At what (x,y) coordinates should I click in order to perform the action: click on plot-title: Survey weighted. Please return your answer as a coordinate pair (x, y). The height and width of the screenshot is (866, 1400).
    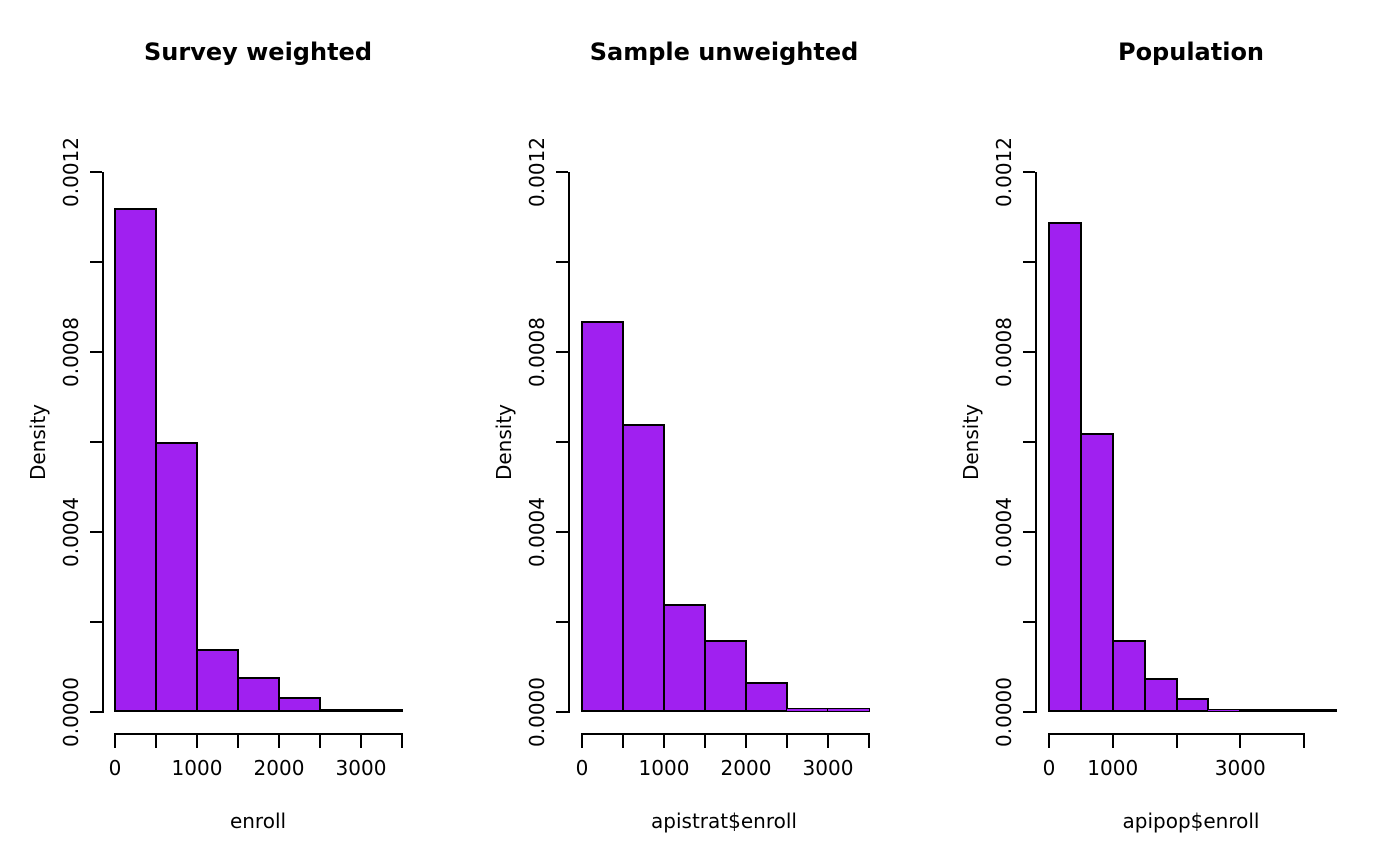
    Looking at the image, I should click on (258, 52).